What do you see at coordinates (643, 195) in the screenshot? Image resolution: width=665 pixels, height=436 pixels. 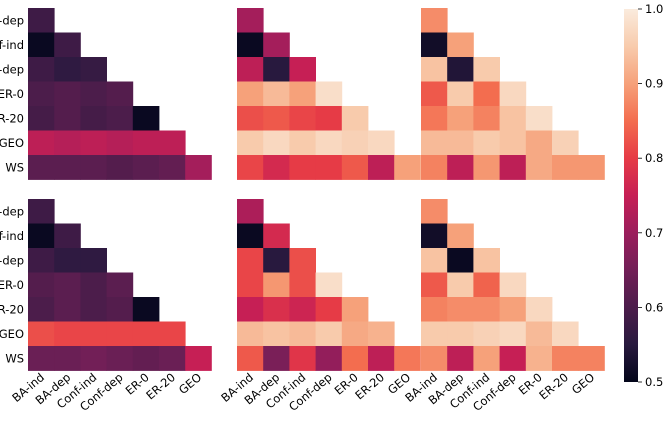 I see `colorbar: 0.5 0.6 0.7 0.8 0.9 1.0` at bounding box center [643, 195].